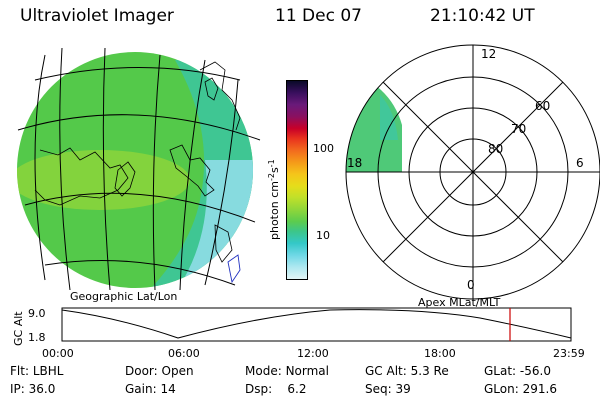 The width and height of the screenshot is (600, 400). What do you see at coordinates (459, 302) in the screenshot?
I see `polar-label: Apex MLat/MLT` at bounding box center [459, 302].